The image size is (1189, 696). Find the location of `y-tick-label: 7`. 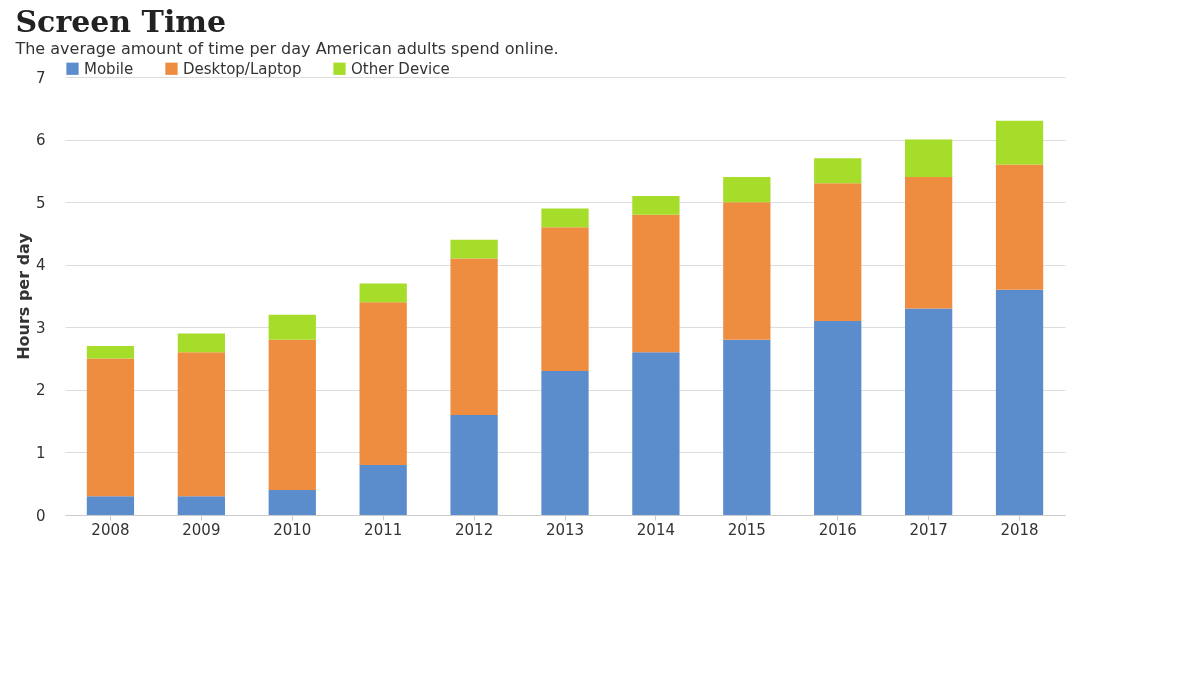

y-tick-label: 7 is located at coordinates (40, 77).